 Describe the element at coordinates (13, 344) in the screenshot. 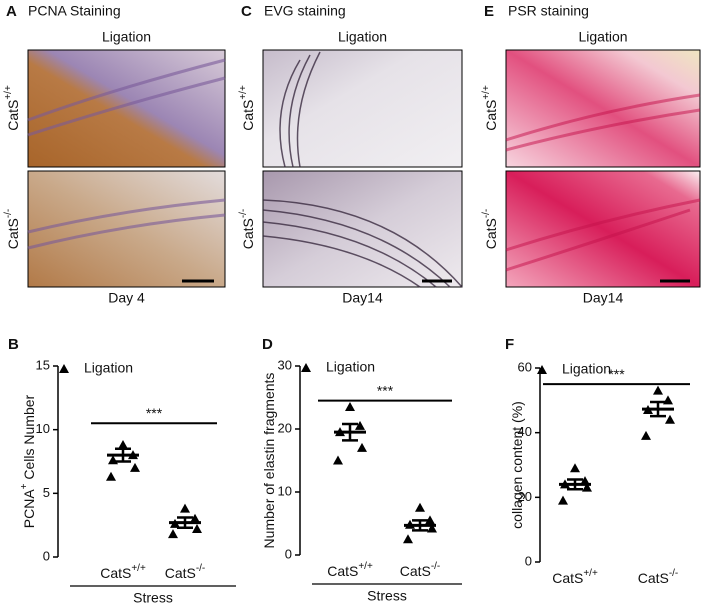

I see `panel-letter: B` at that location.